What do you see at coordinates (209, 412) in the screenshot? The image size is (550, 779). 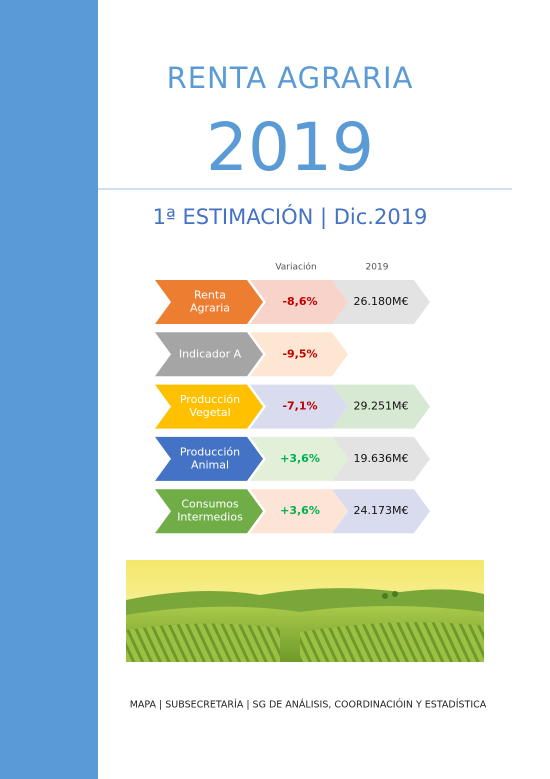 I see `label-line: Vegetal` at bounding box center [209, 412].